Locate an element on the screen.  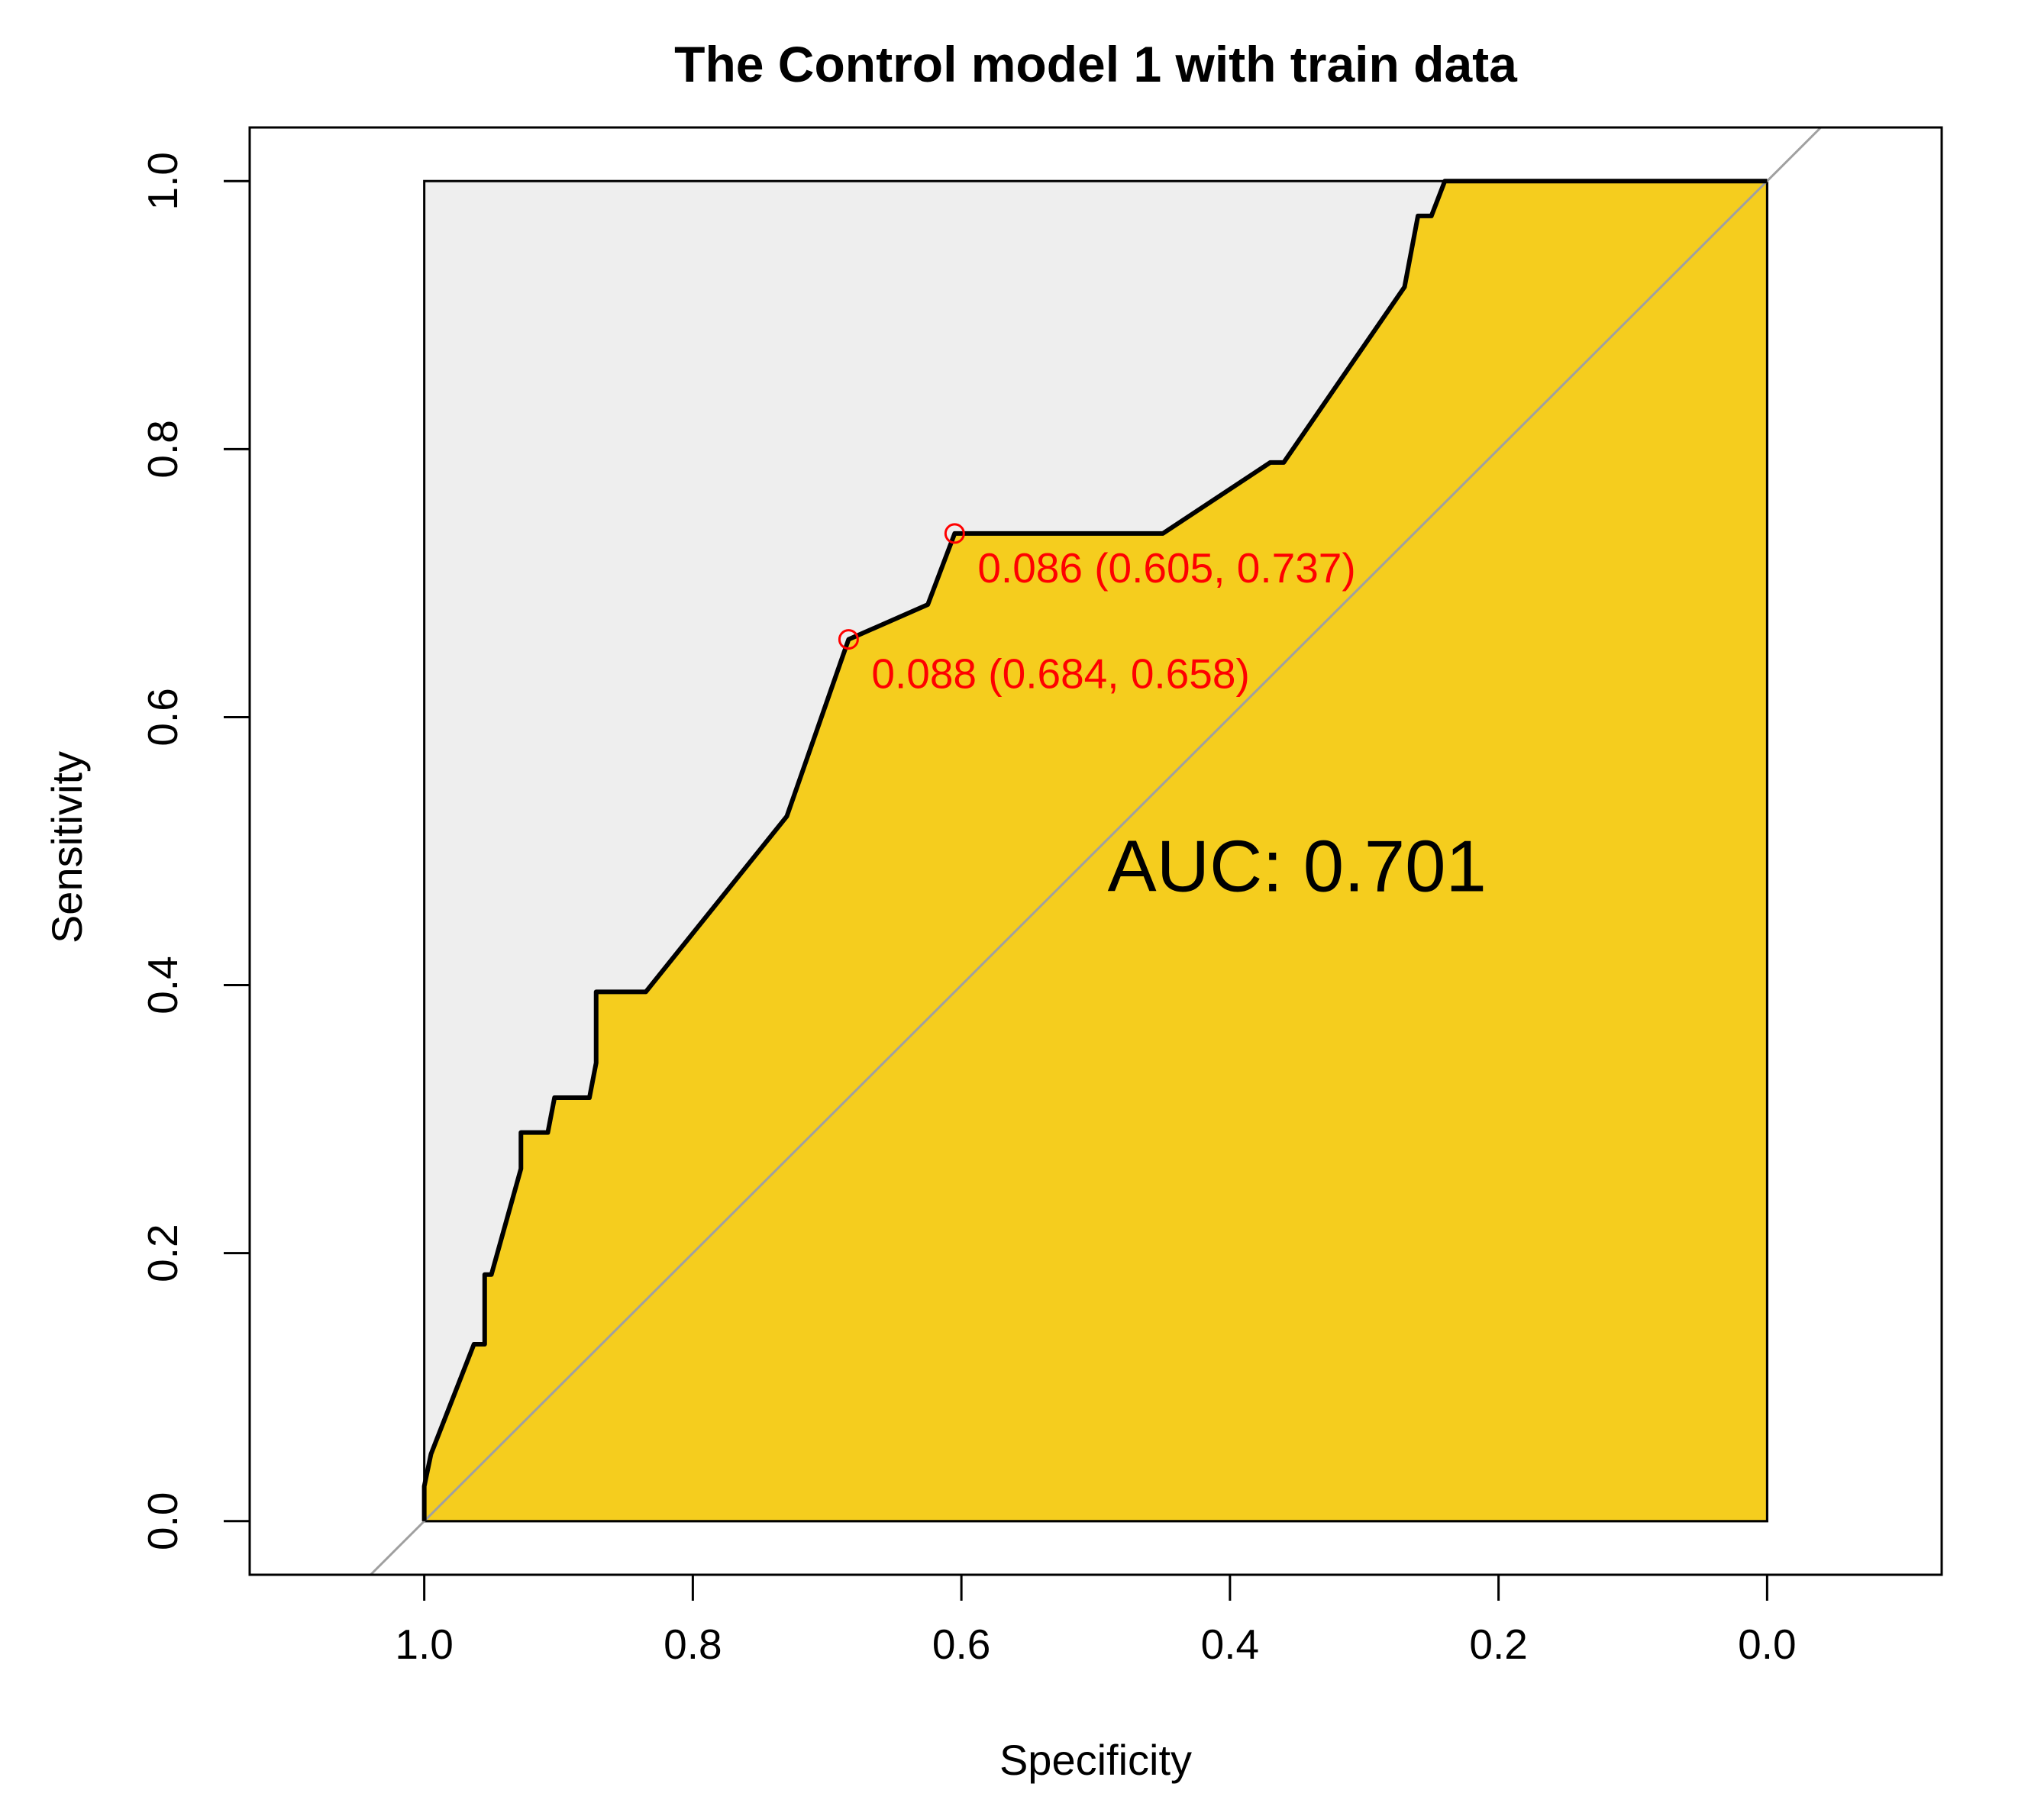
auc-label: AUC: 0.701 is located at coordinates (1298, 867).